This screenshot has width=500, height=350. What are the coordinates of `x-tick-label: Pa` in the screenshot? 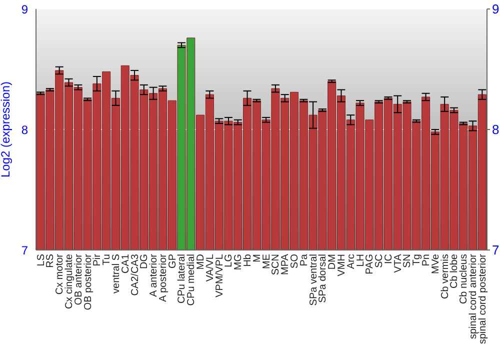 It's located at (304, 260).